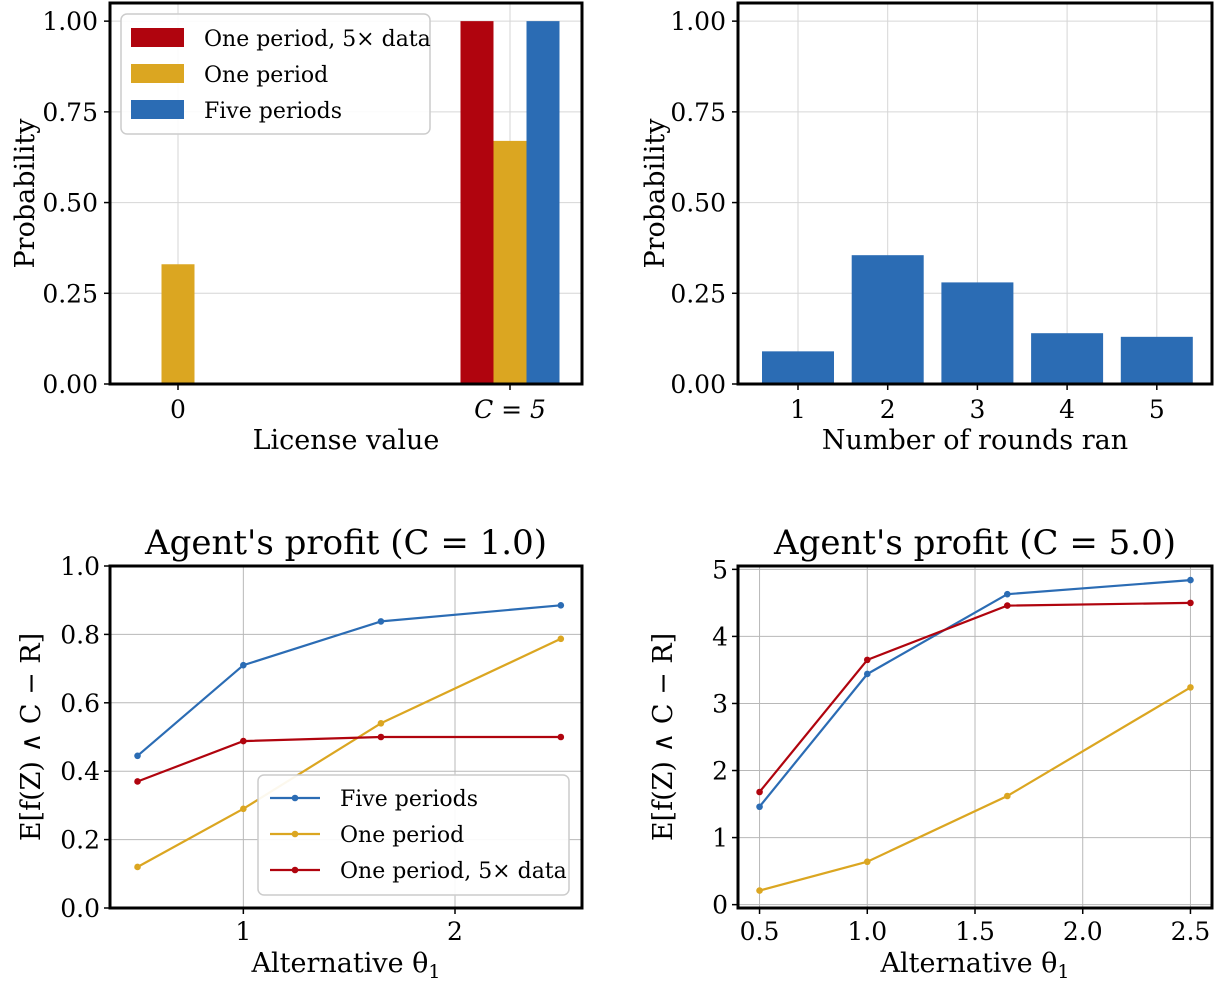  Describe the element at coordinates (975, 931) in the screenshot. I see `x-tick-label: 1.5` at that location.